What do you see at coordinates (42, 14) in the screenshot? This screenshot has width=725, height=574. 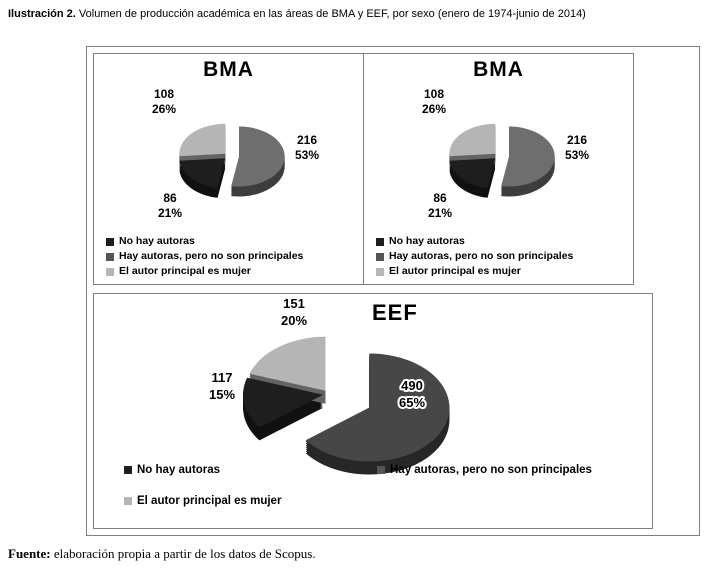 I see `figure-caption-label: Ilustración 2.` at bounding box center [42, 14].